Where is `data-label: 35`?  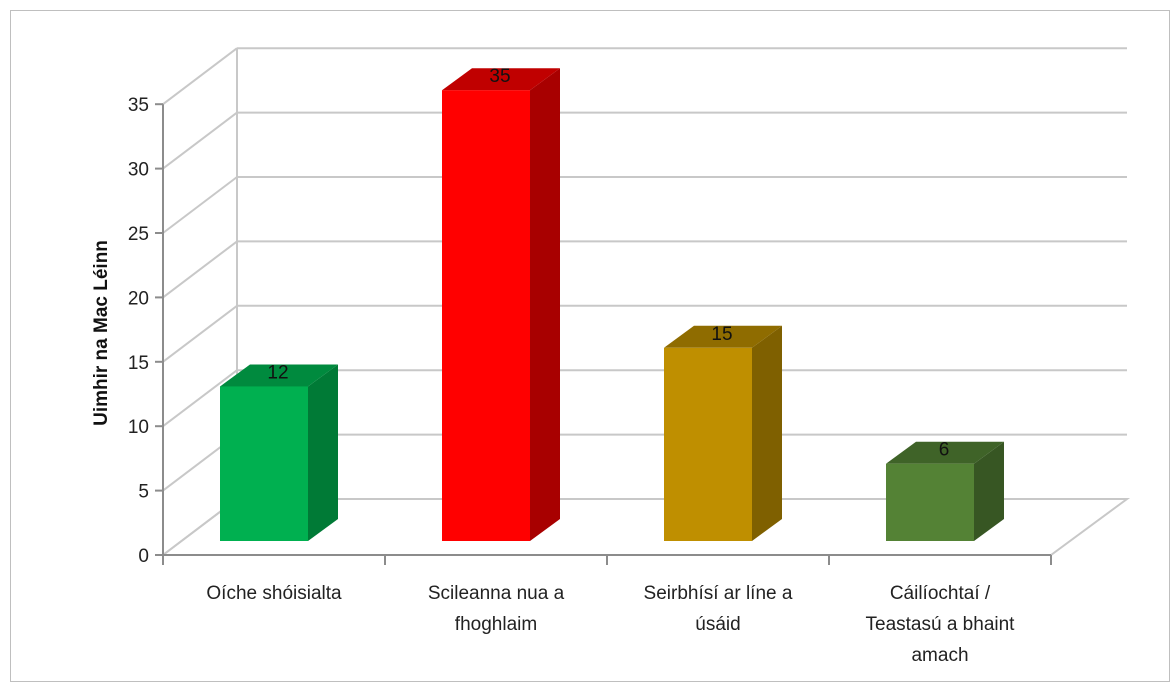
data-label: 35 is located at coordinates (499, 76).